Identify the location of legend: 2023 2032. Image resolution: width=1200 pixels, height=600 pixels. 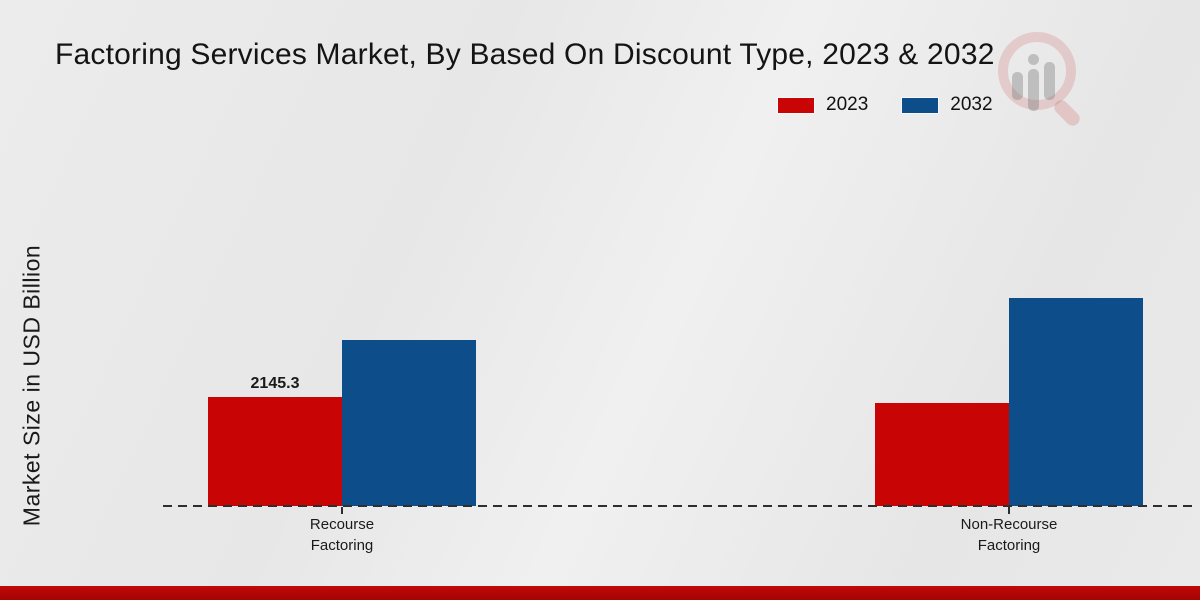
(885, 105).